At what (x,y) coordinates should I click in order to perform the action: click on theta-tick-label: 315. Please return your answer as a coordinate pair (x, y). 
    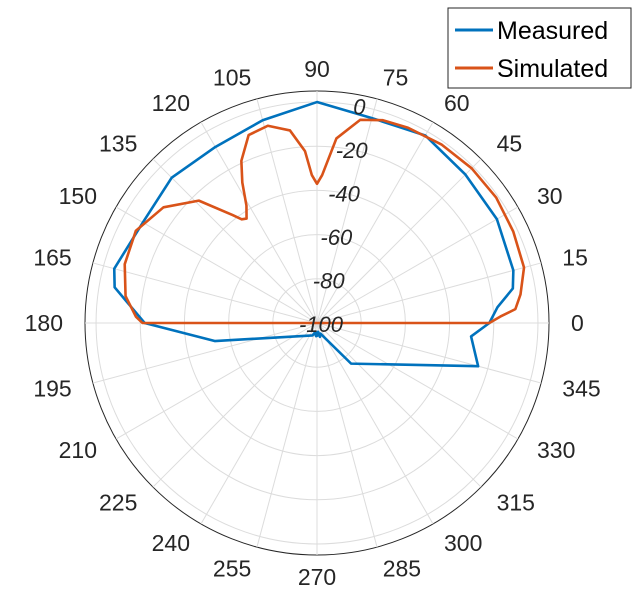
    Looking at the image, I should click on (516, 503).